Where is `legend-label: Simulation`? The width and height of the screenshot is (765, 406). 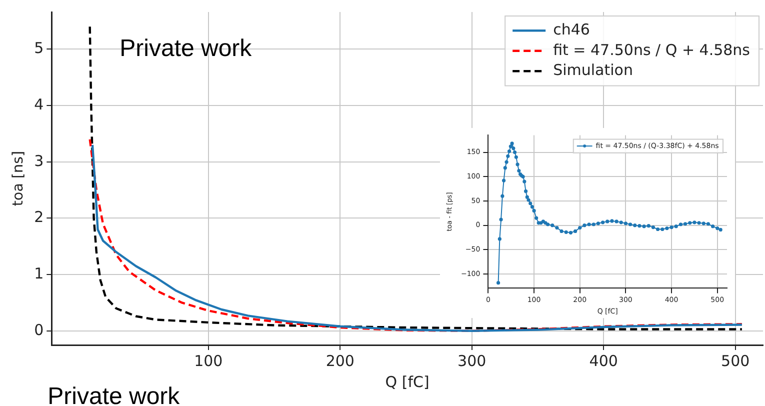 legend-label: Simulation is located at coordinates (593, 70).